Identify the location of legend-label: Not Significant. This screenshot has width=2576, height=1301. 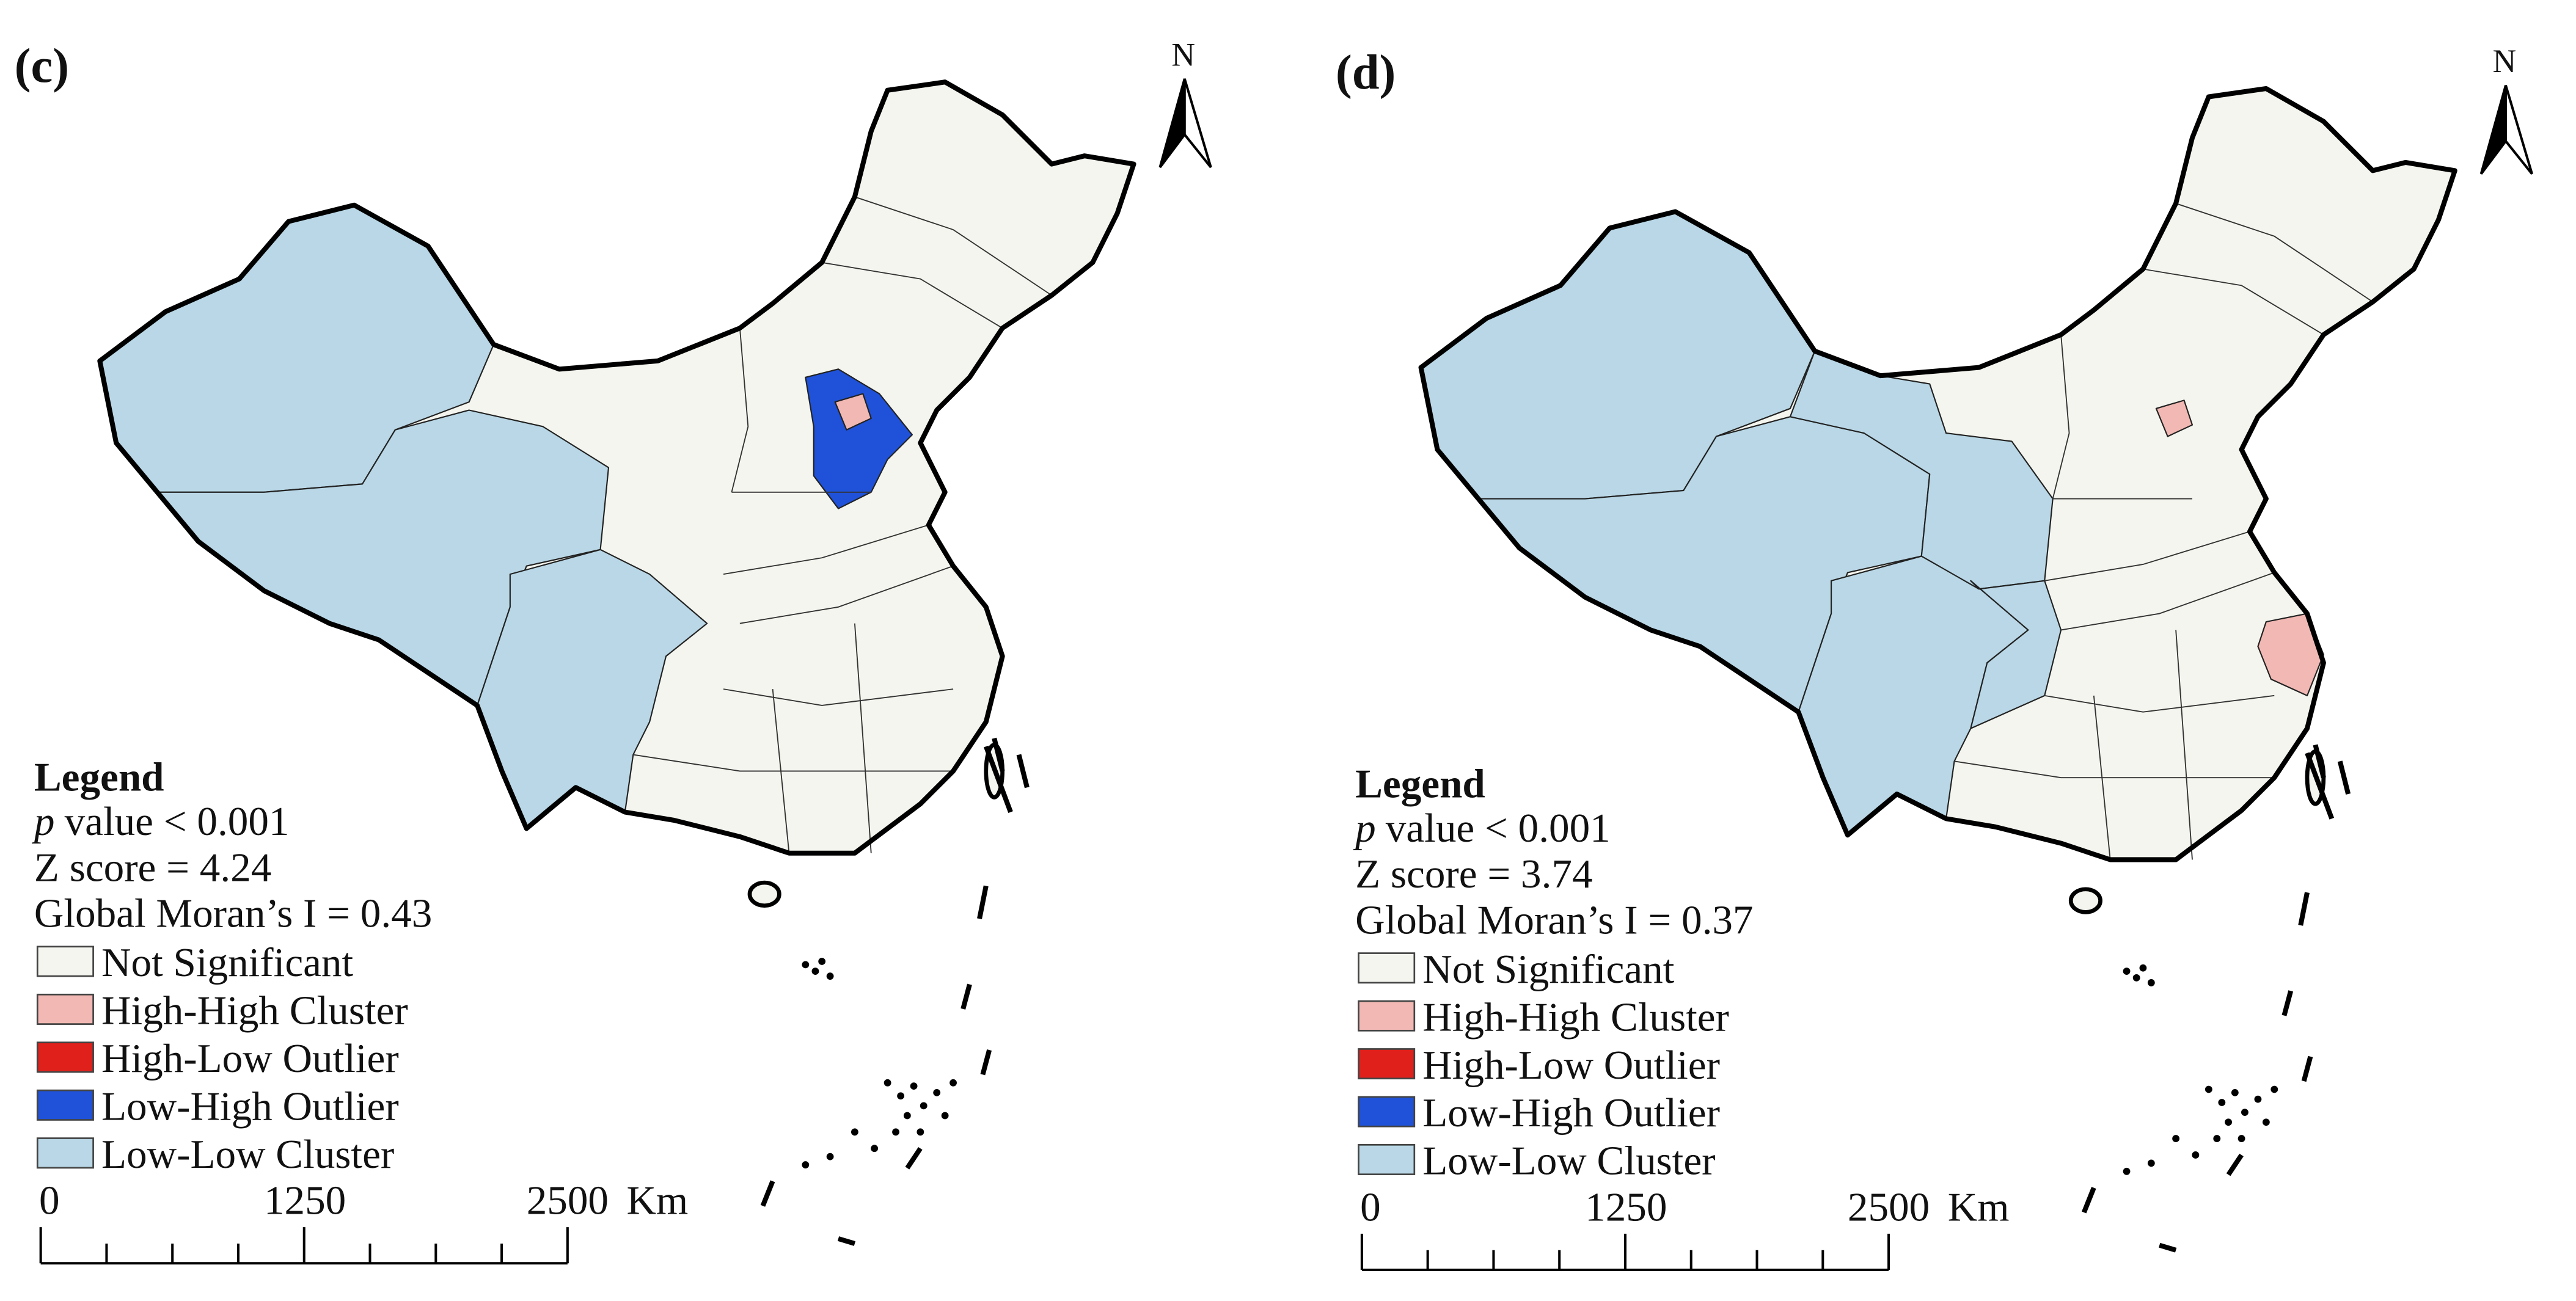
(1548, 969).